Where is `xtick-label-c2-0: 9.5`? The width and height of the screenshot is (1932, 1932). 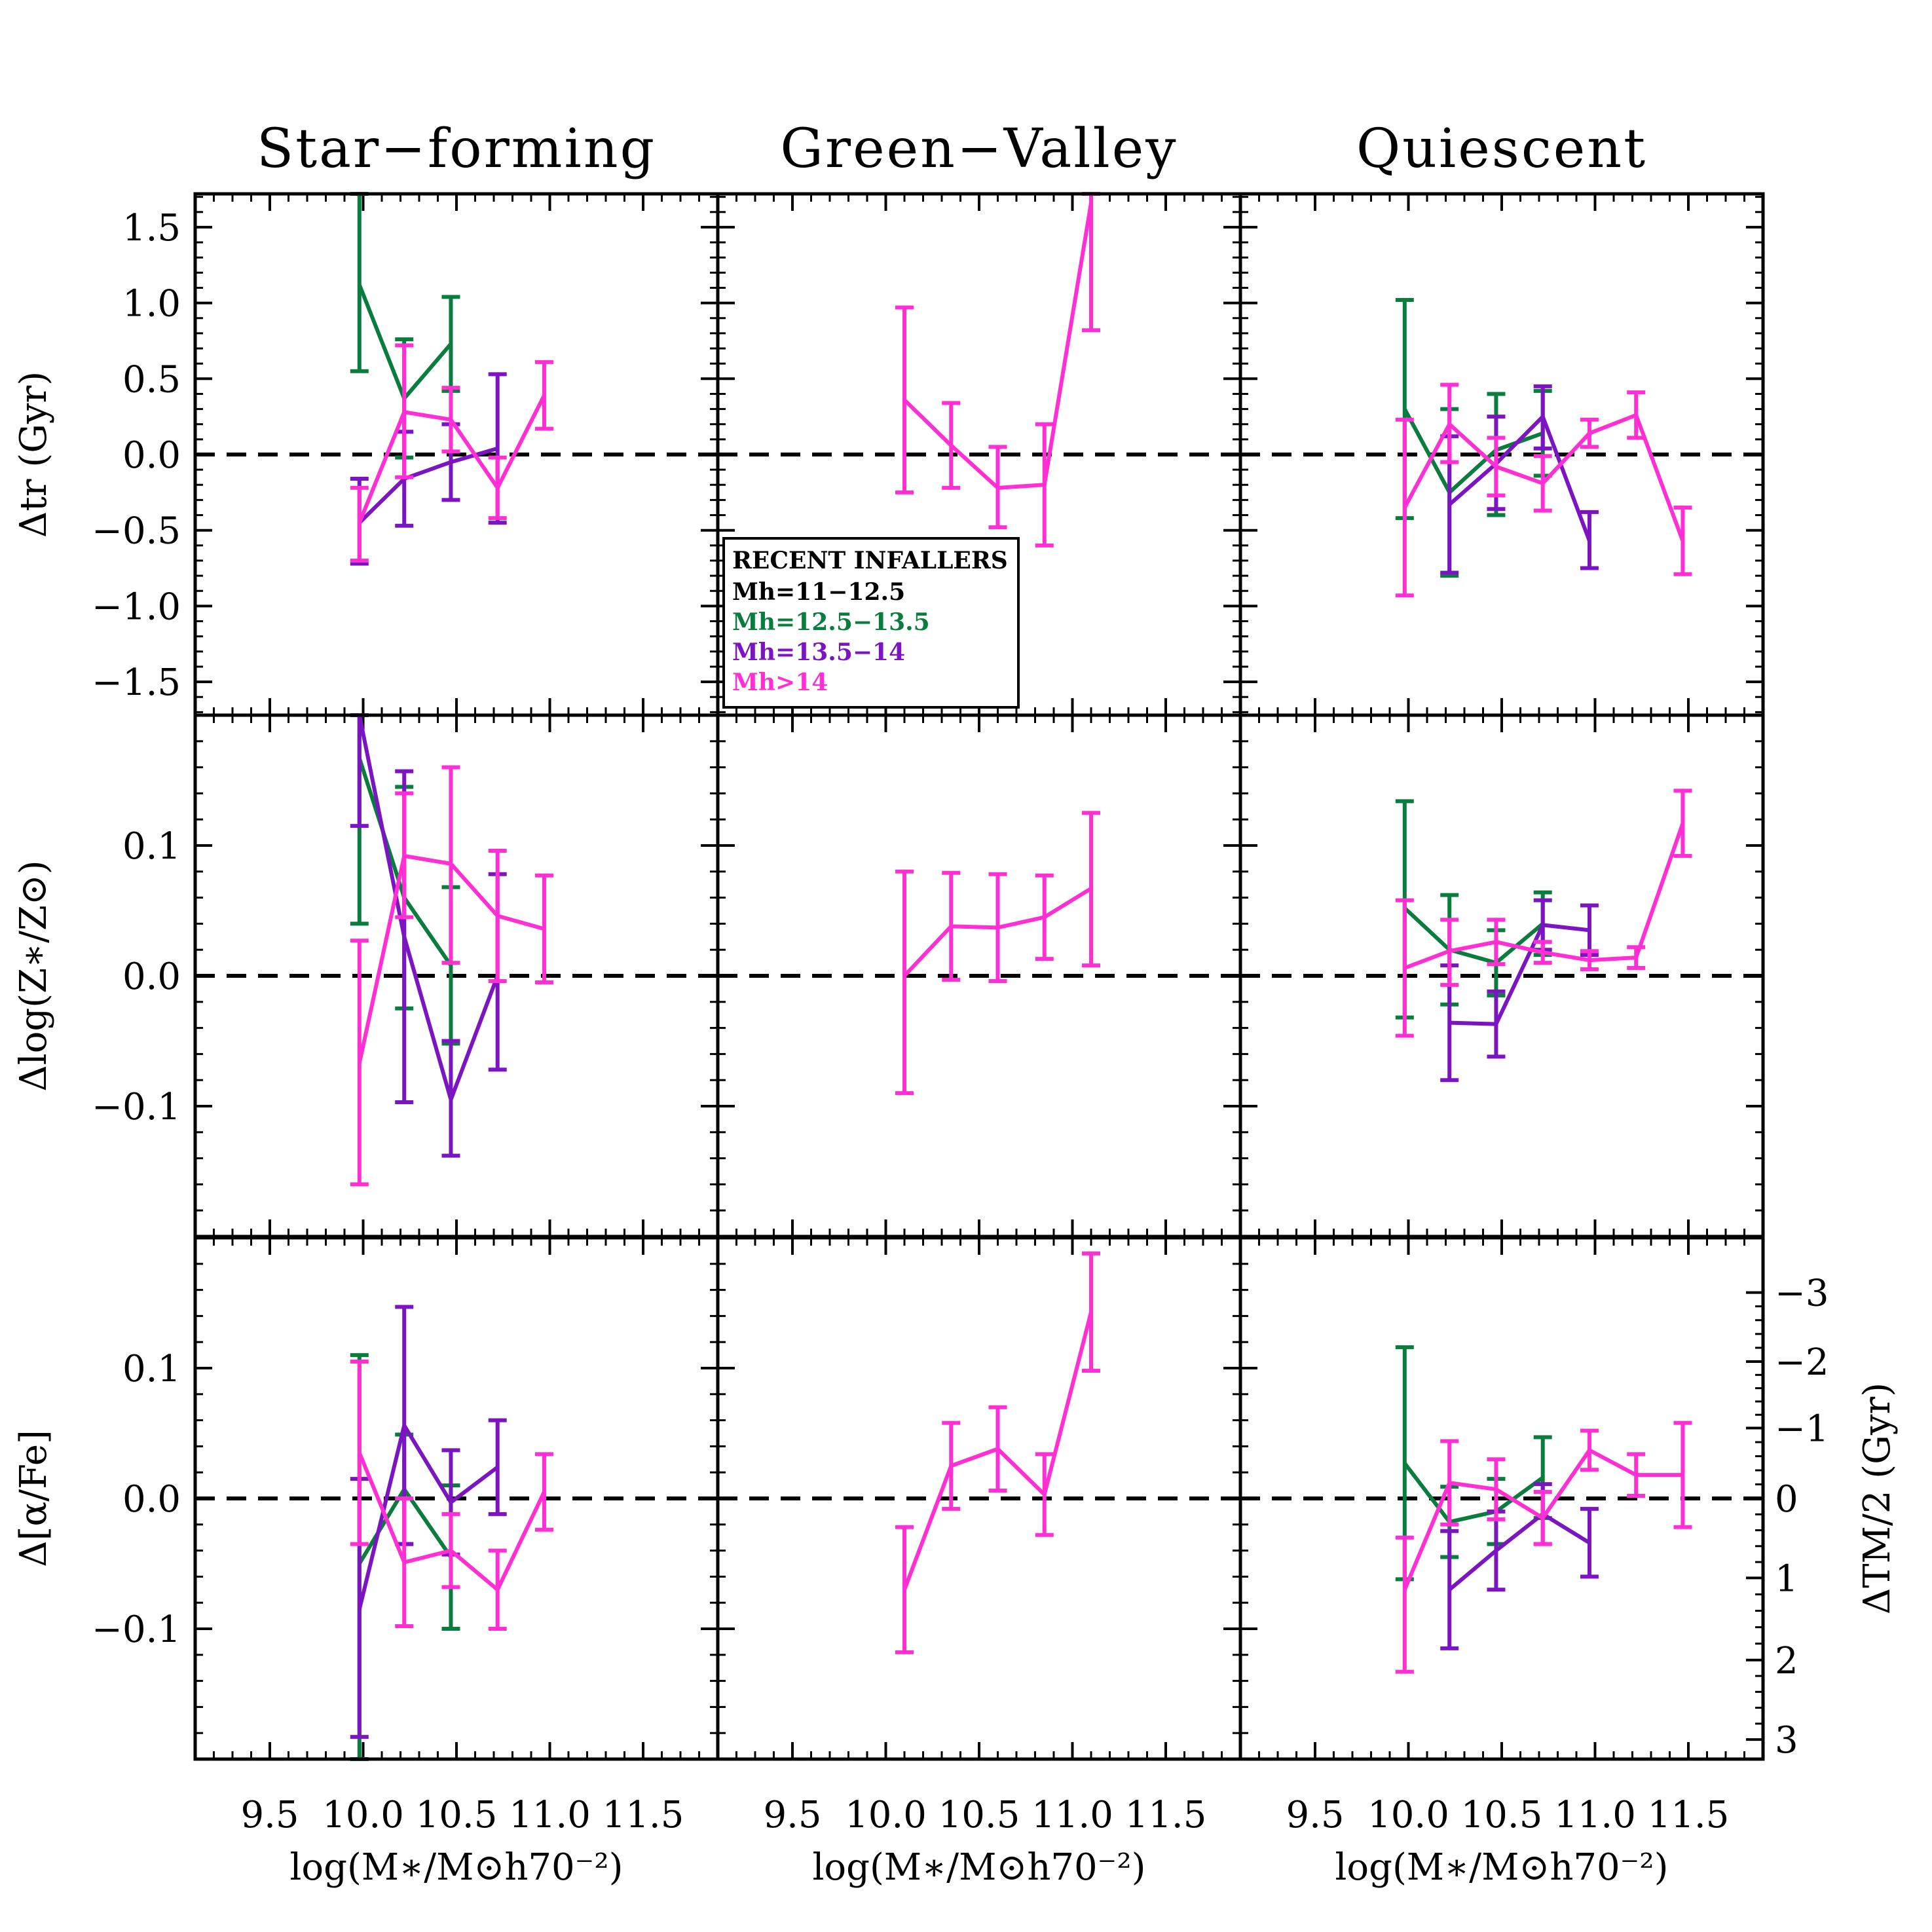
xtick-label-c2-0: 9.5 is located at coordinates (1315, 1815).